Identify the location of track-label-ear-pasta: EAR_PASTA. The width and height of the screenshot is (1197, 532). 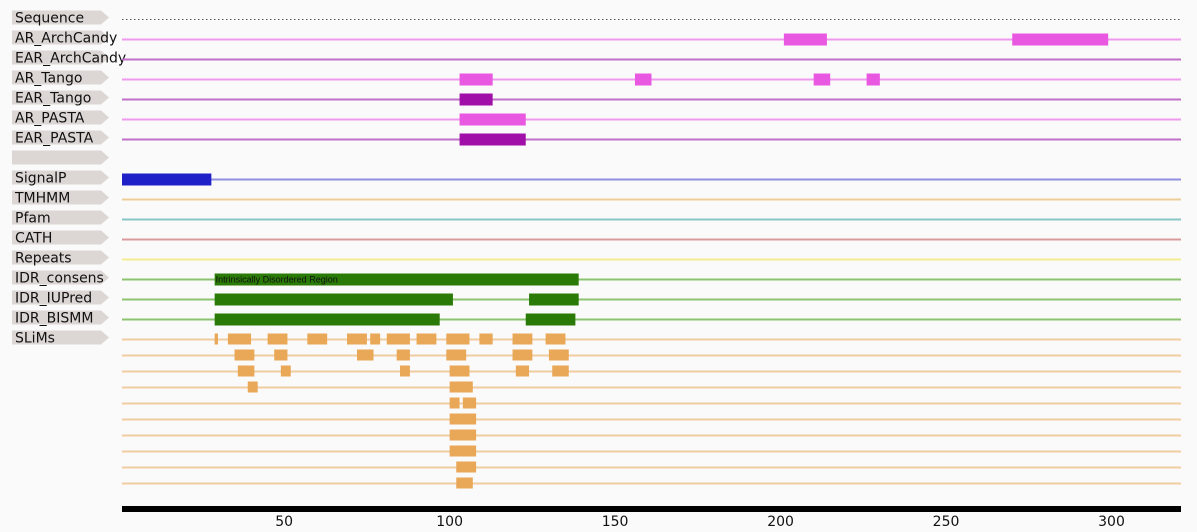
(60, 138).